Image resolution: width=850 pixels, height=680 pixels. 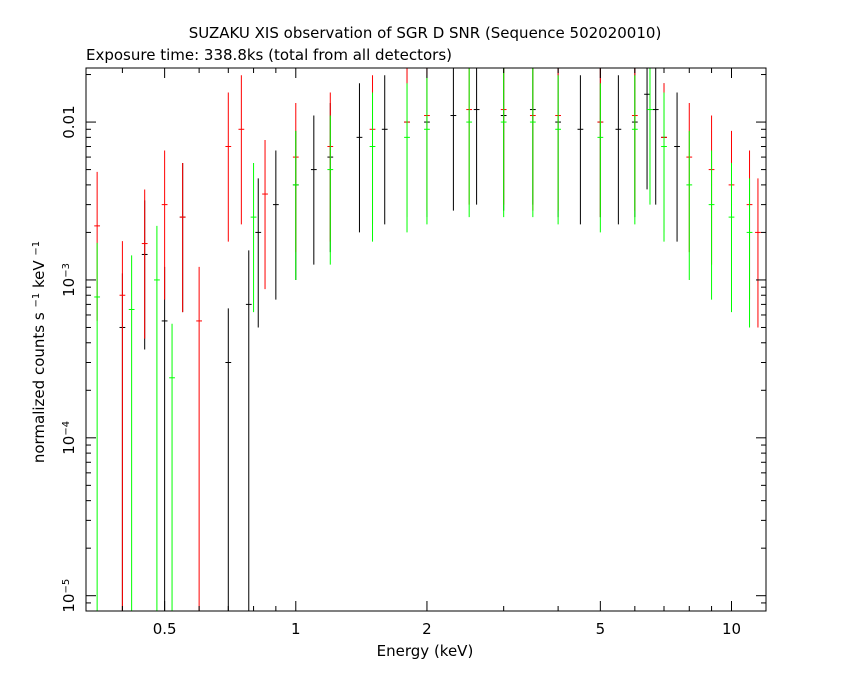 What do you see at coordinates (427, 629) in the screenshot?
I see `x-tick-label: 2` at bounding box center [427, 629].